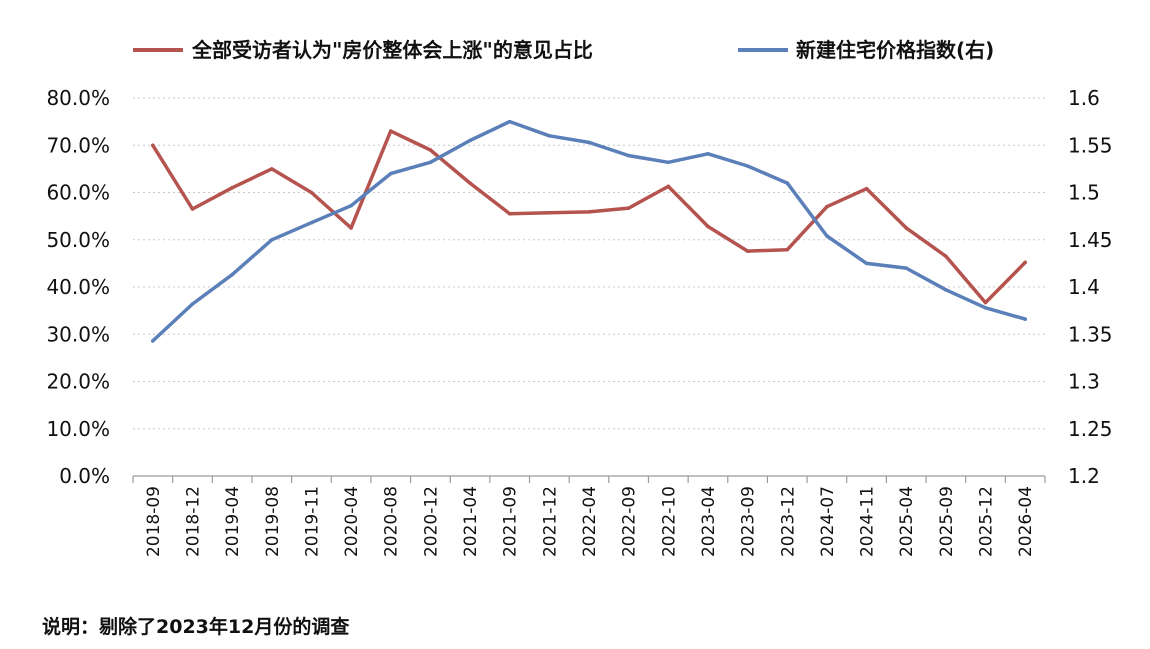  What do you see at coordinates (154, 521) in the screenshot?
I see `x-tick-label: 2018-09` at bounding box center [154, 521].